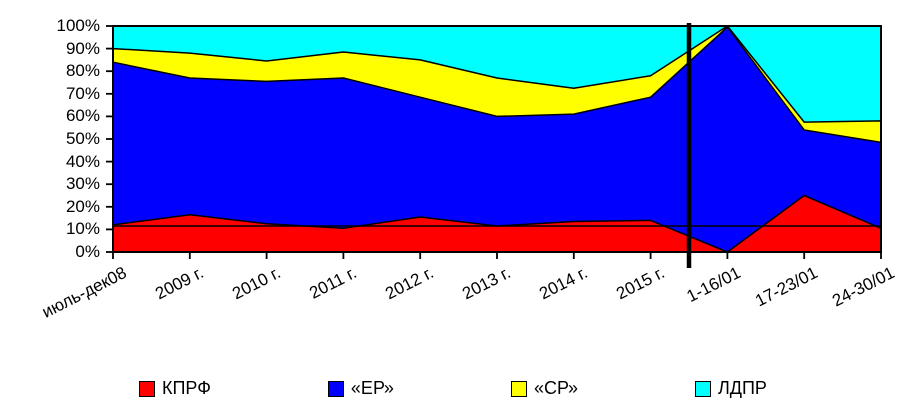 This screenshot has height=414, width=900. Describe the element at coordinates (186, 388) in the screenshot. I see `legend-label: КПРФ` at that location.